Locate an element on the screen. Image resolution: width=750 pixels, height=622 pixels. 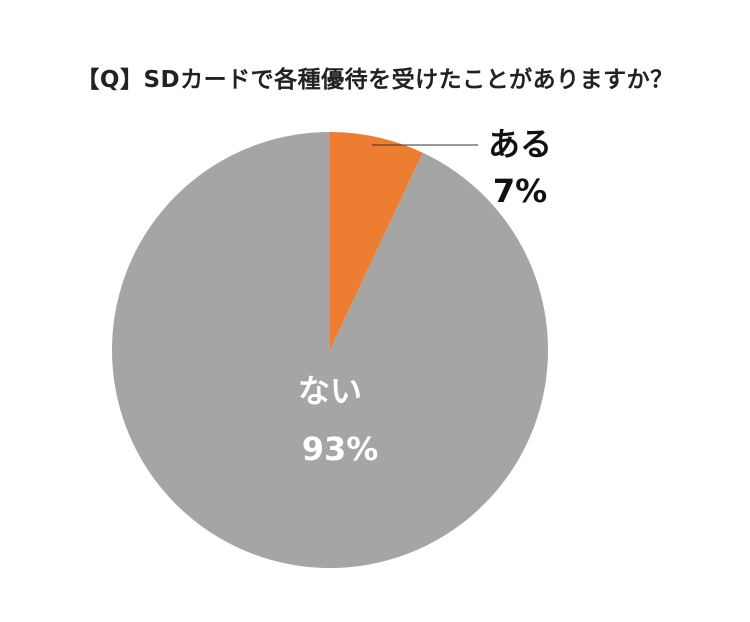
slice-value-label-1: 7% is located at coordinates (520, 191).